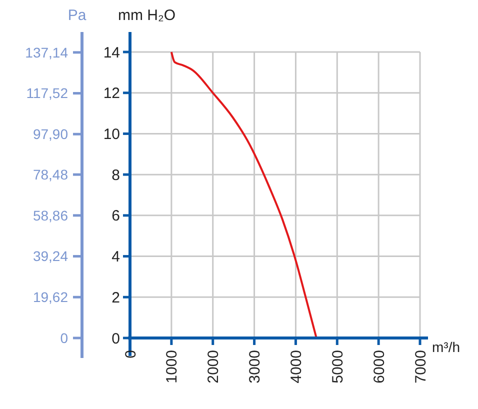 The image size is (478, 409). Describe the element at coordinates (64, 338) in the screenshot. I see `y2-tick-label: 0` at that location.